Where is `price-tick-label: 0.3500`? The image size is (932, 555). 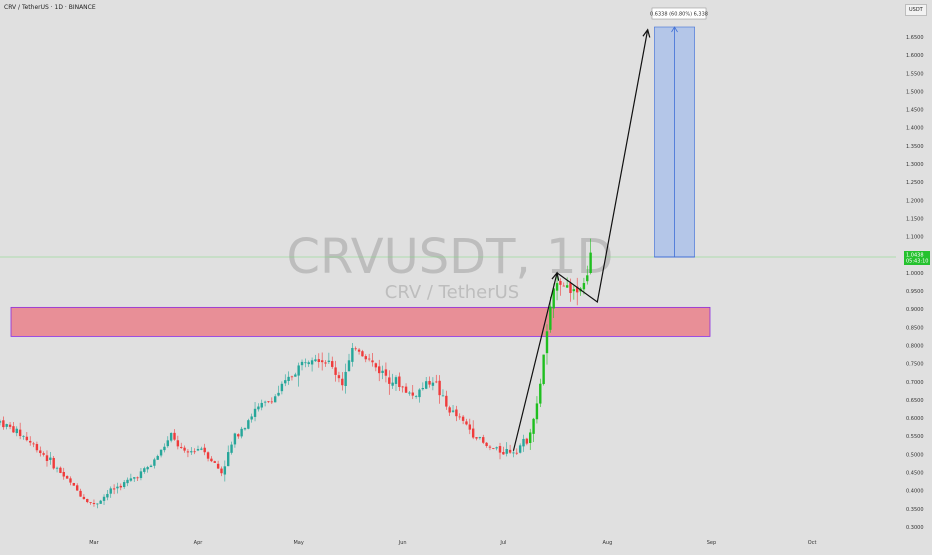
price-tick-label: 0.3500 is located at coordinates (915, 510).